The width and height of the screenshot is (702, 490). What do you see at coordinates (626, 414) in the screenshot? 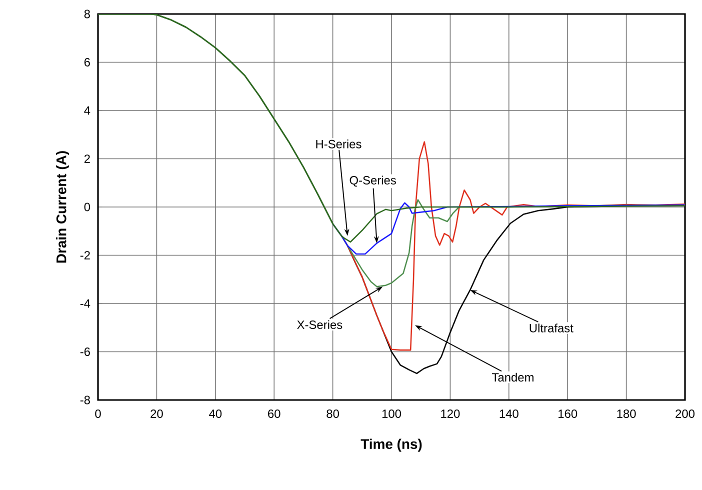
I see `x-tick-label: 180` at bounding box center [626, 414].